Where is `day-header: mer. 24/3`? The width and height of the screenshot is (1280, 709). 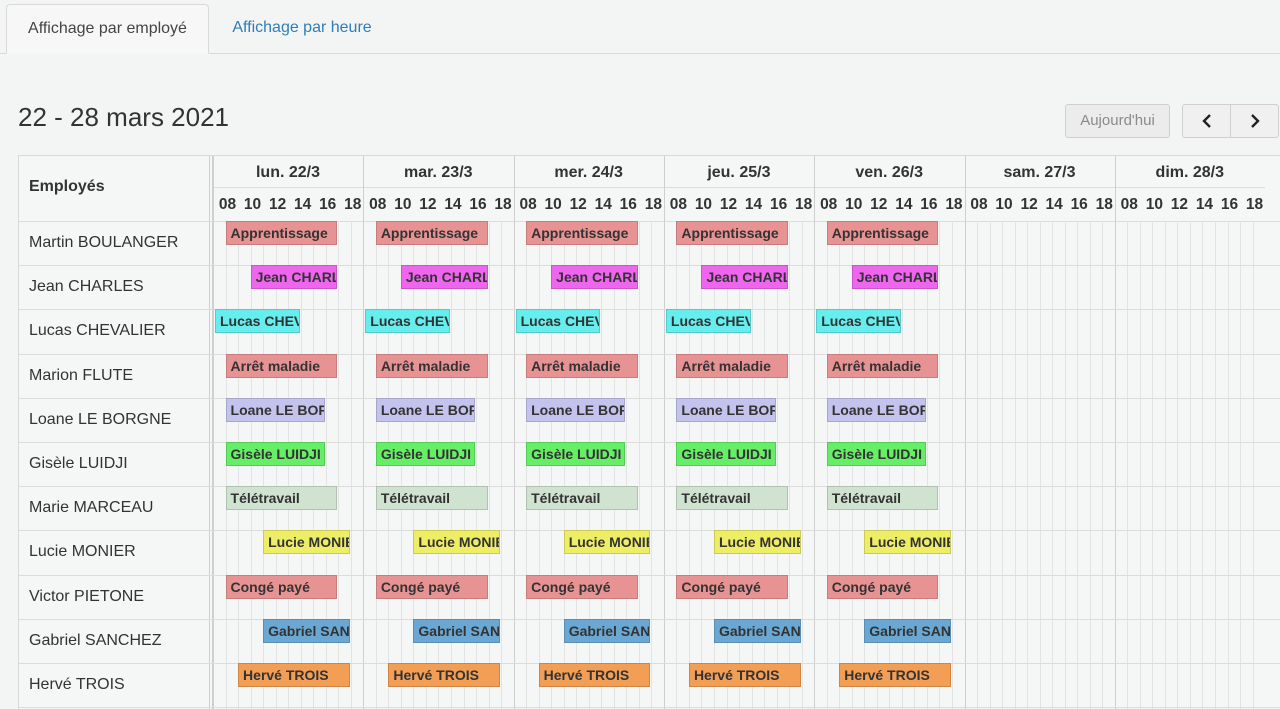 day-header: mer. 24/3 is located at coordinates (588, 172).